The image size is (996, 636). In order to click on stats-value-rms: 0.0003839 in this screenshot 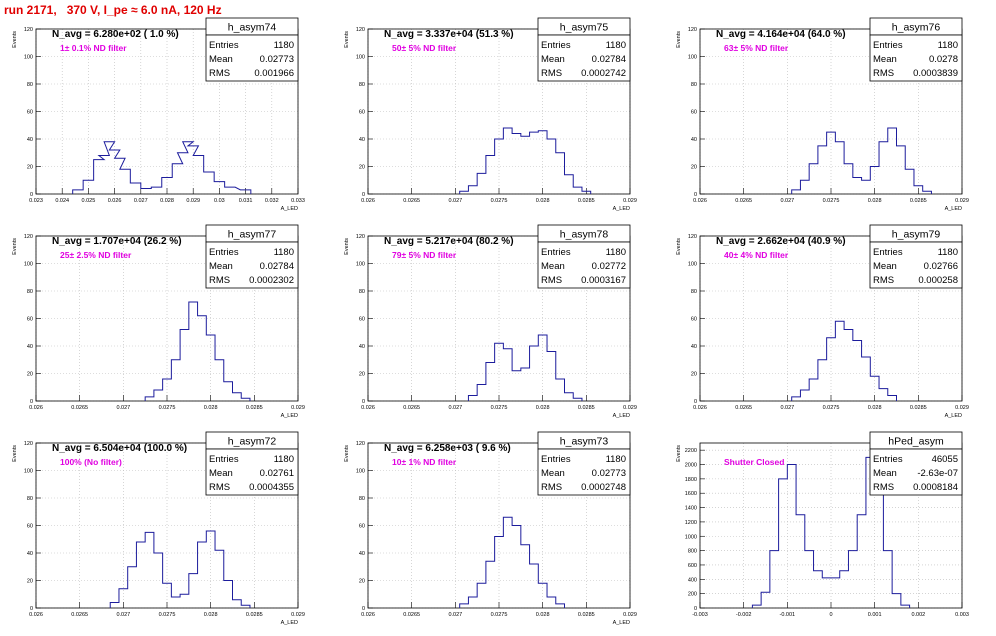, I will do `click(935, 73)`.